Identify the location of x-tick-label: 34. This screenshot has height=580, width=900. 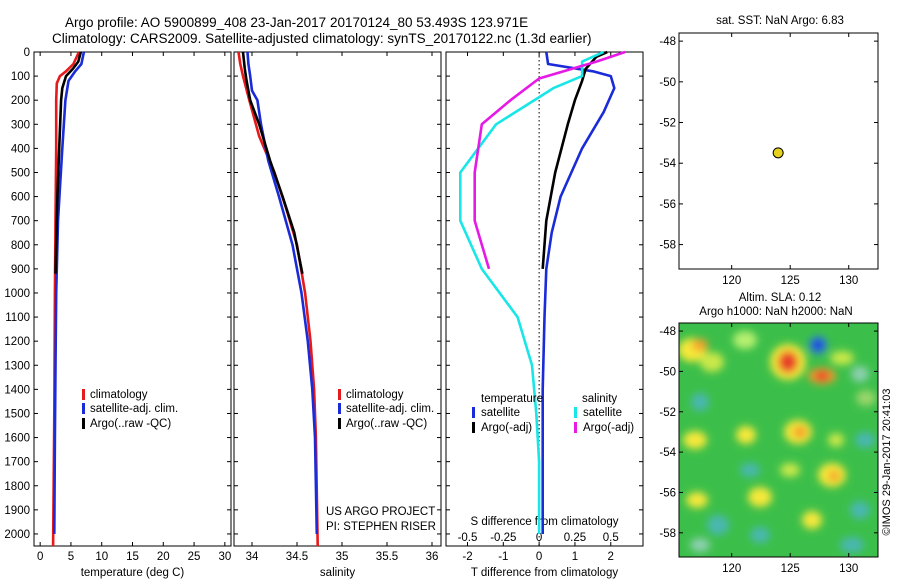
(252, 557).